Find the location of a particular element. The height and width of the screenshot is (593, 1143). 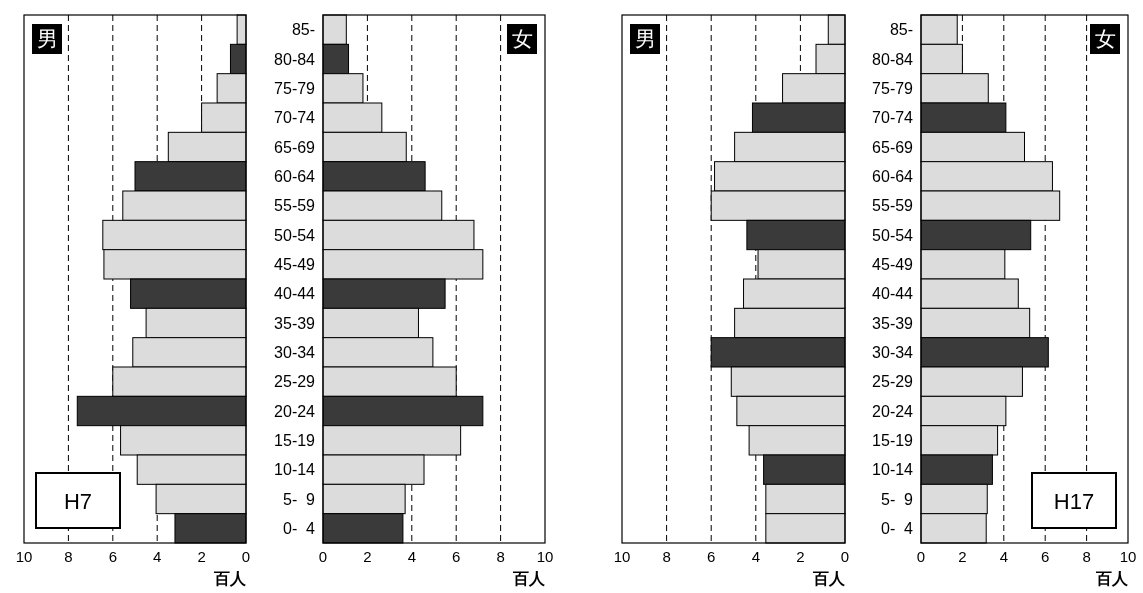

annotation: H7 is located at coordinates (78, 501).